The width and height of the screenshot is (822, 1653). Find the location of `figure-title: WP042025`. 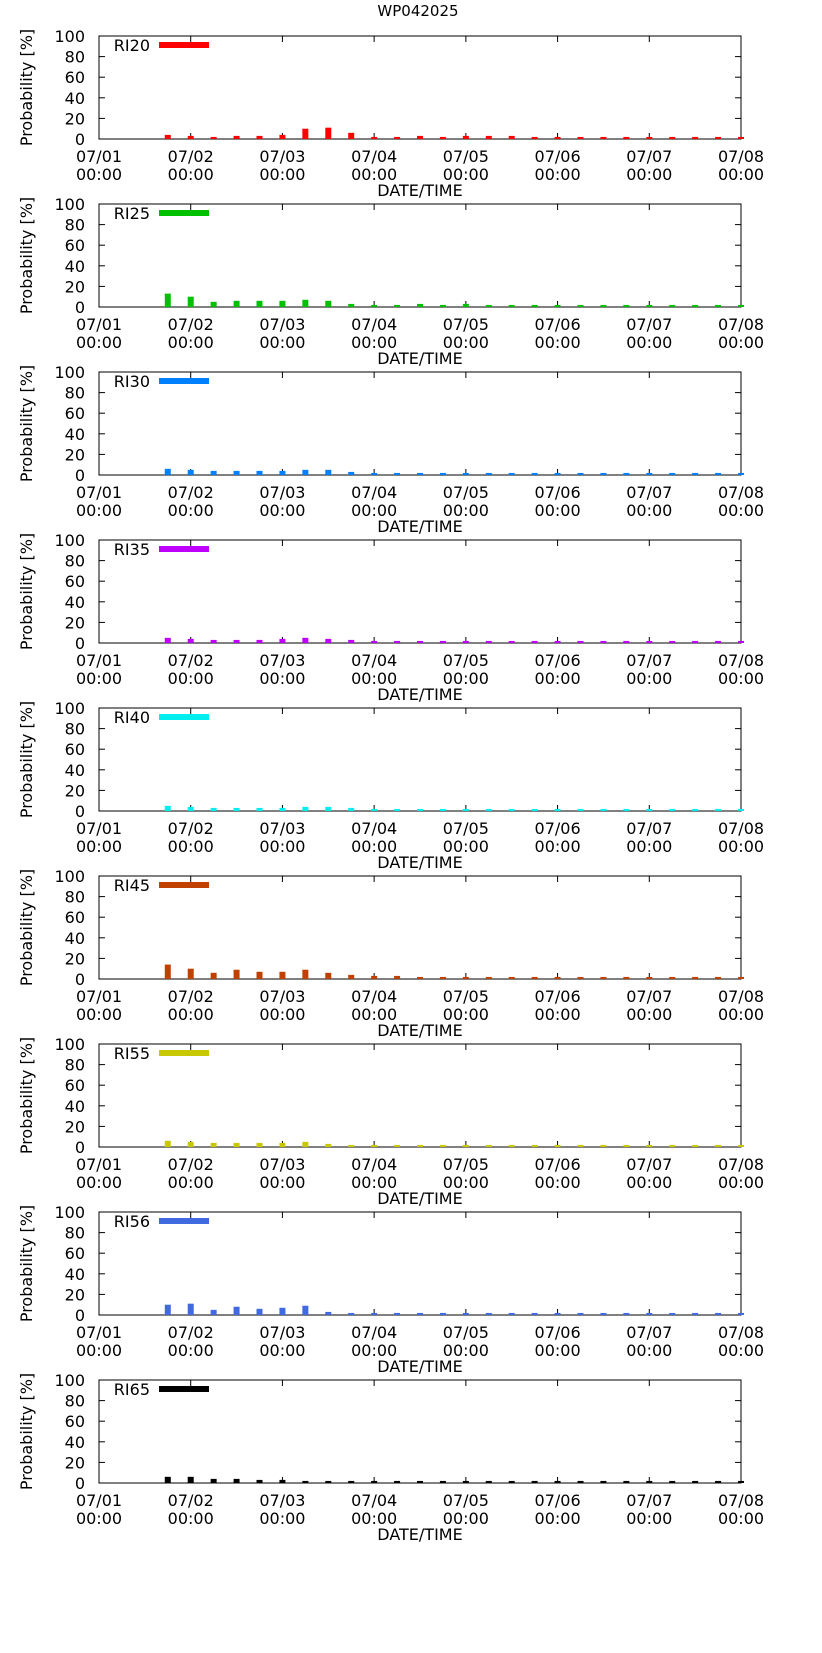

figure-title: WP042025 is located at coordinates (418, 11).